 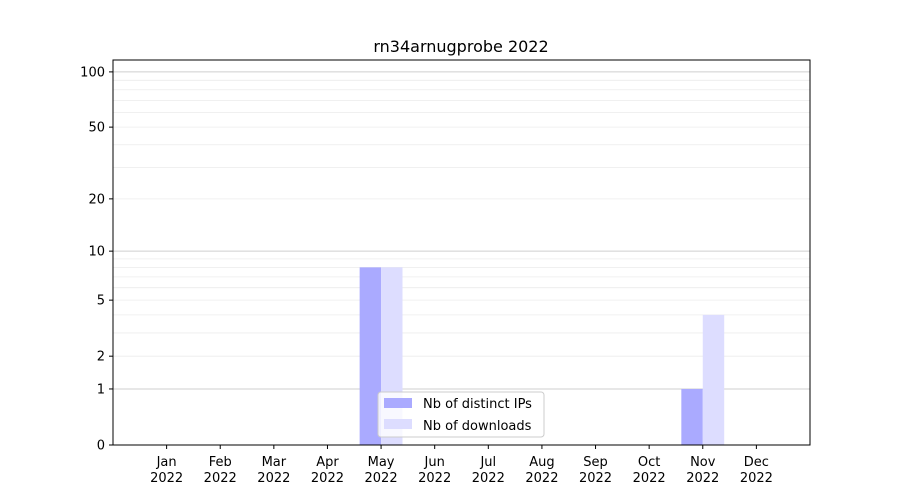 I want to click on legend-label-ips: Nb of distinct IPs, so click(x=477, y=404).